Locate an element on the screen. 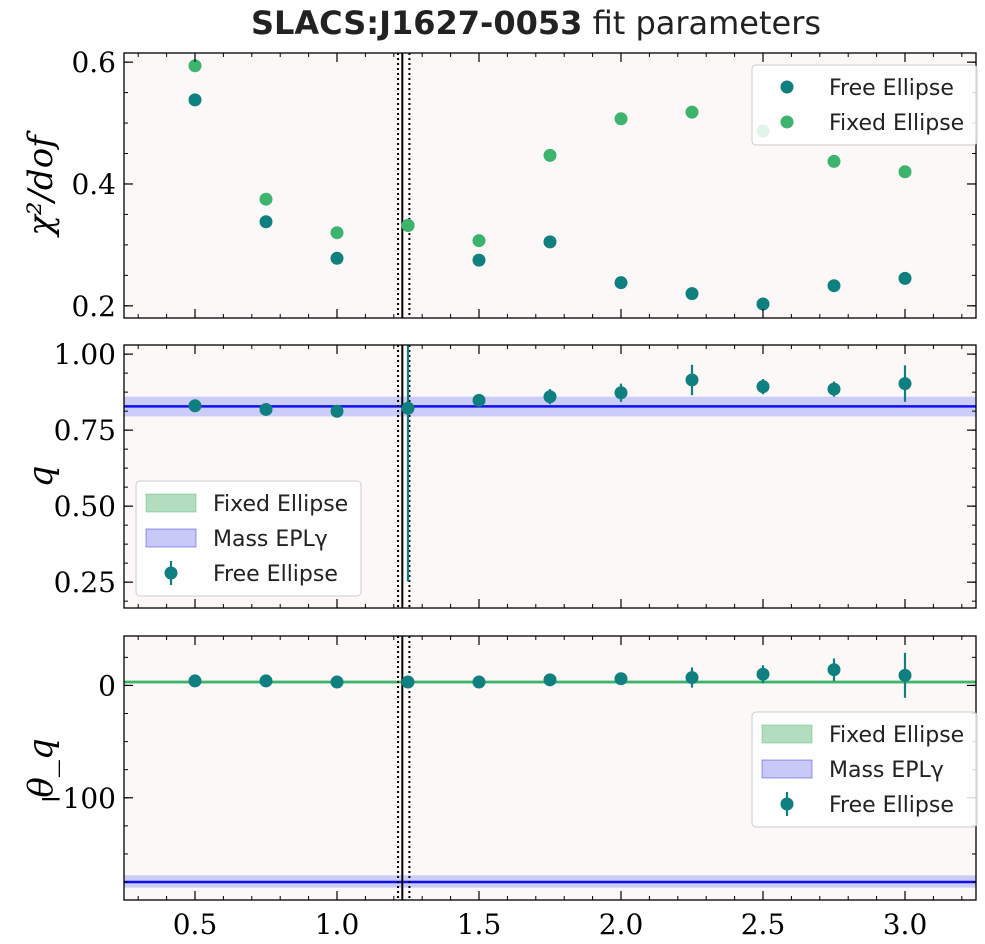 The image size is (985, 944). q-legend-label-2: Free Ellipse is located at coordinates (275, 574).